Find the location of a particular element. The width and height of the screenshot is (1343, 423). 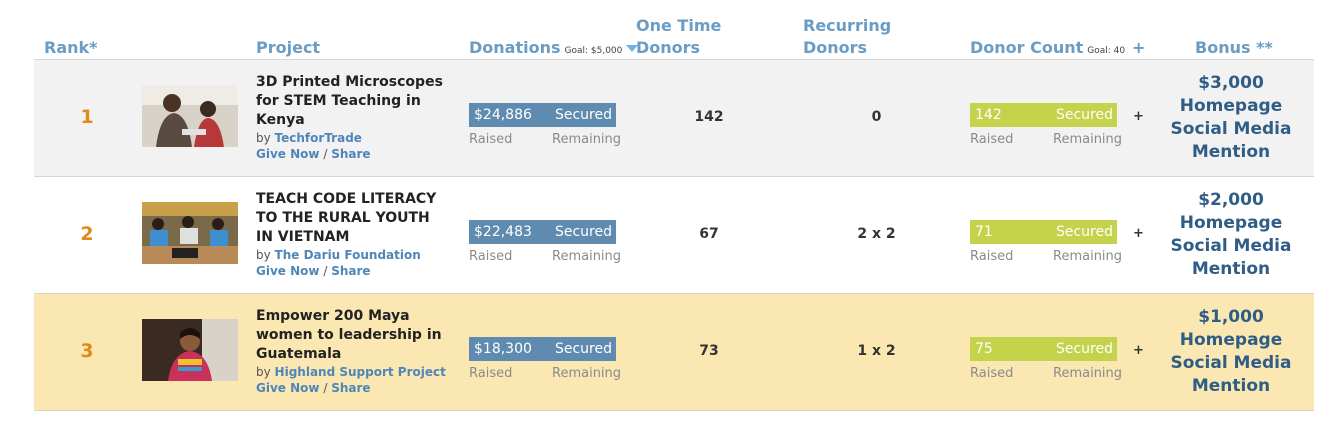

one-time-donors-value: 142 is located at coordinates (709, 117).